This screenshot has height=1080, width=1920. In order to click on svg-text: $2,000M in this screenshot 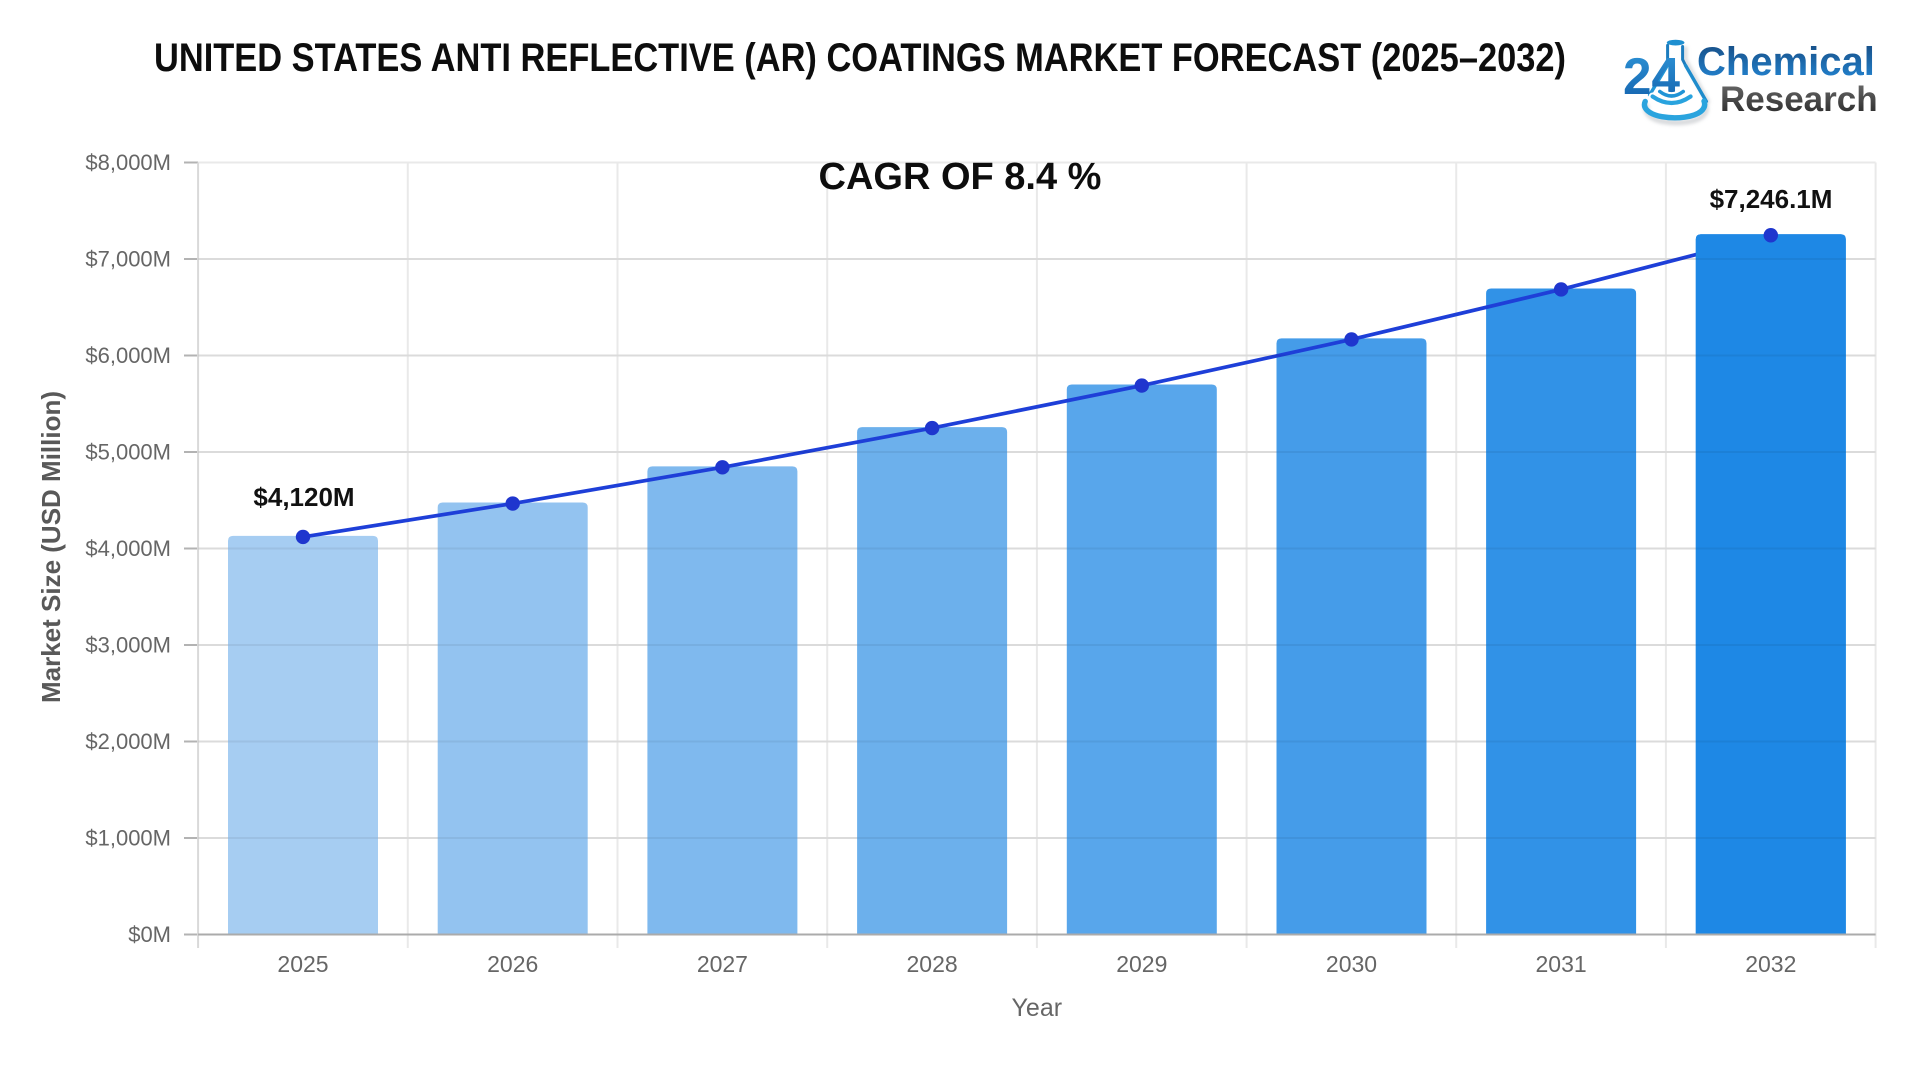, I will do `click(128, 741)`.